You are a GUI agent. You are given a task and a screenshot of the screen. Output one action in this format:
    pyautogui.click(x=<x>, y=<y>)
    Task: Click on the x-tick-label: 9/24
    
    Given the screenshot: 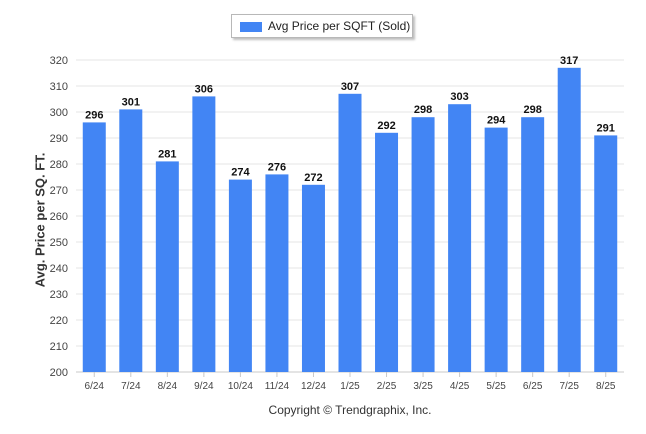 What is the action you would take?
    pyautogui.click(x=204, y=386)
    